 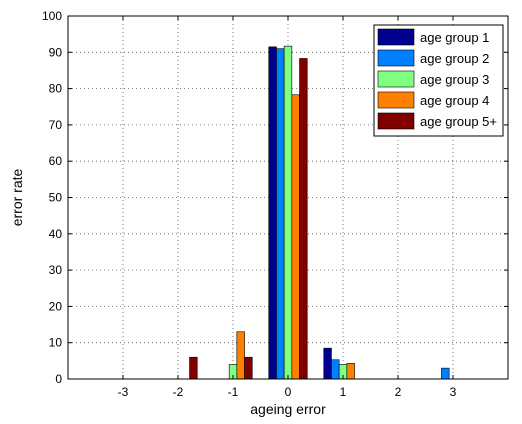 I want to click on y-tick-label: 100, so click(x=52, y=16).